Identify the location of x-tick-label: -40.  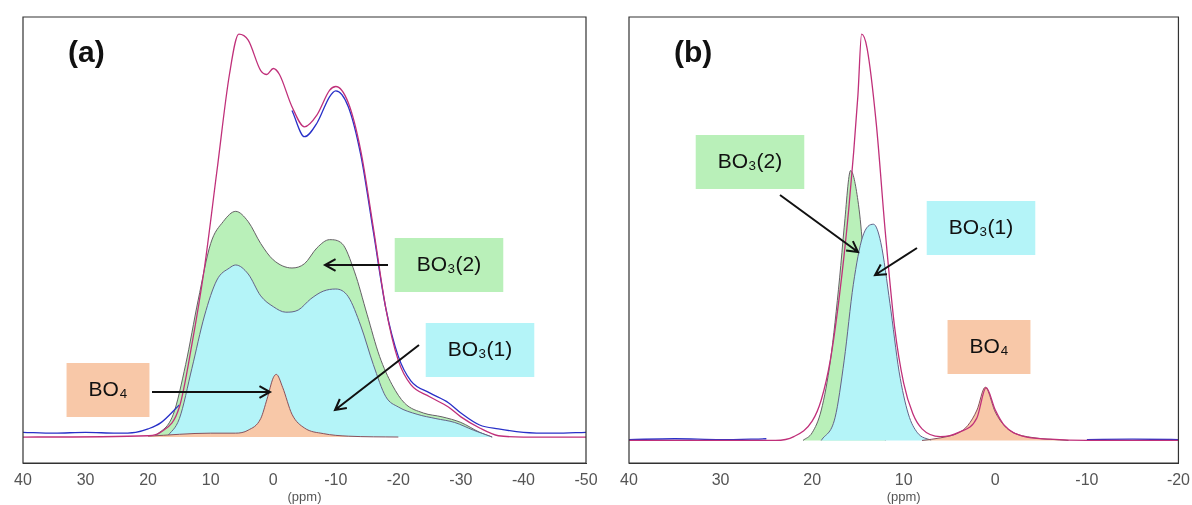
(523, 480).